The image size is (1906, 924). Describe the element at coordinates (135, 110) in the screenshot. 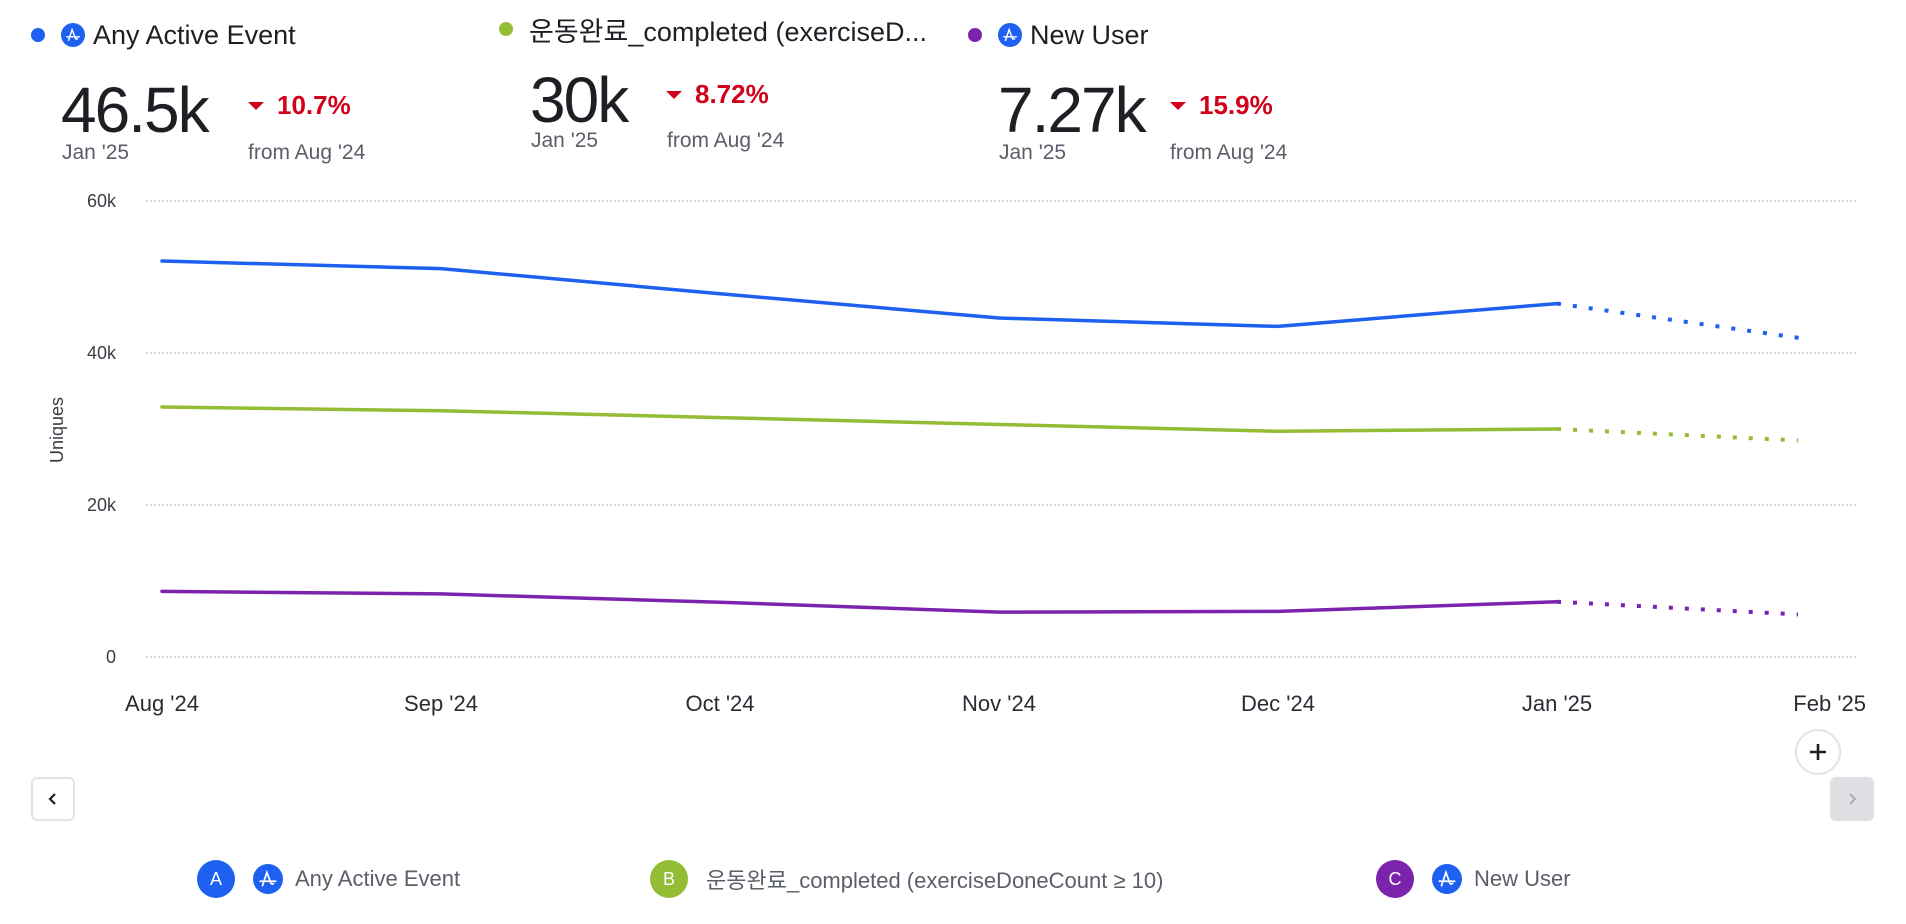

I see `metric-value: 46.5k` at that location.